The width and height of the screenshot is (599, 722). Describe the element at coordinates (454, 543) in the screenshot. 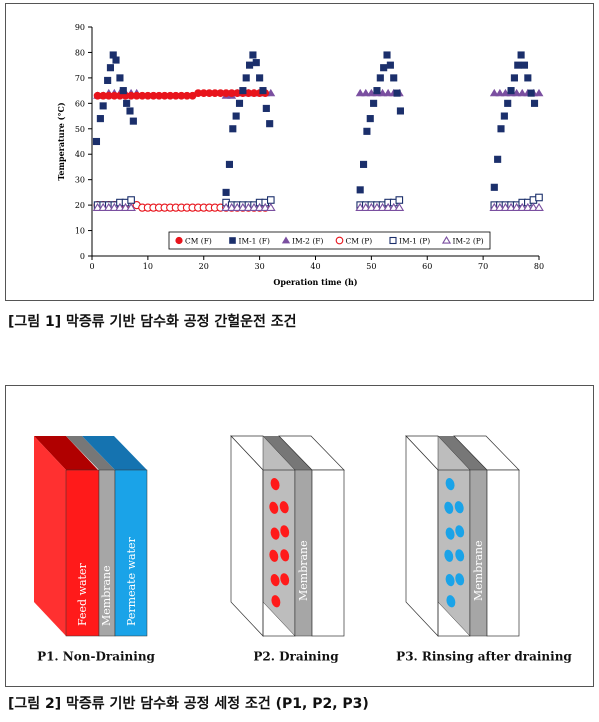

I see `p3-droplets` at that location.